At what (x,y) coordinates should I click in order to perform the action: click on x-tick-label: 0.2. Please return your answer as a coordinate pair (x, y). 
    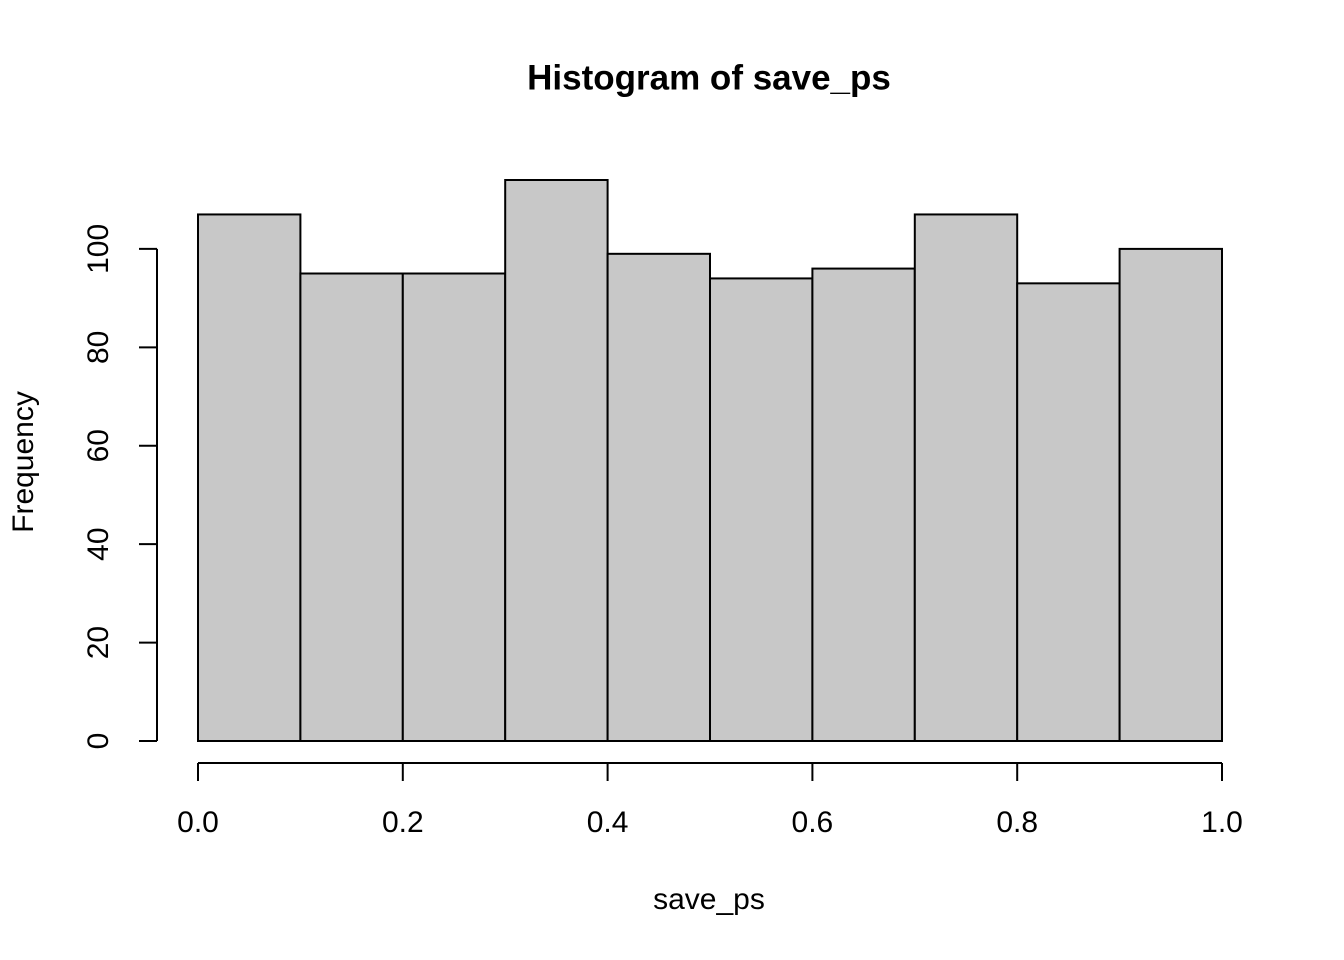
    Looking at the image, I should click on (403, 822).